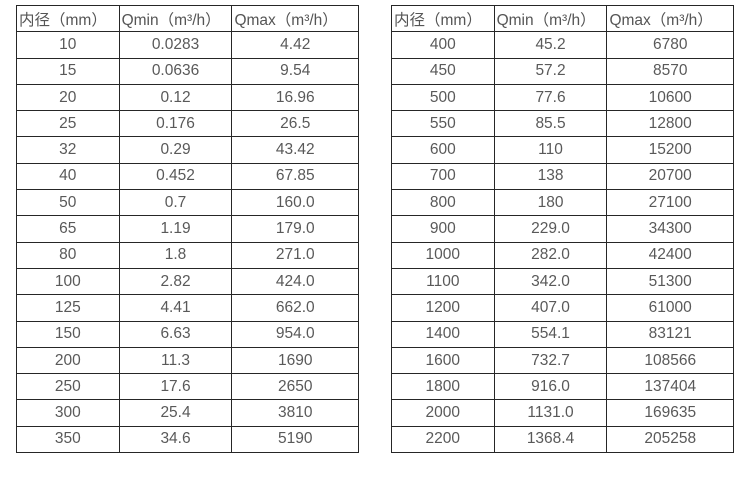 The height and width of the screenshot is (483, 750). I want to click on diameter-cell: 2200, so click(443, 439).